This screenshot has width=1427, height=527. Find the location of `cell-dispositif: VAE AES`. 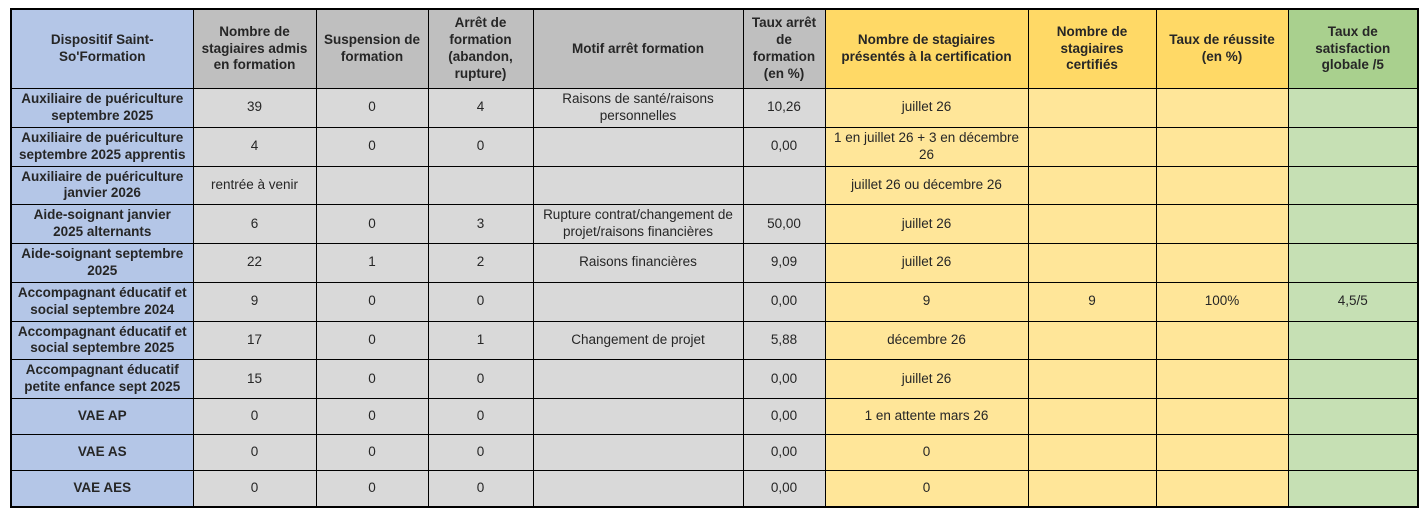

cell-dispositif: VAE AES is located at coordinates (102, 488).